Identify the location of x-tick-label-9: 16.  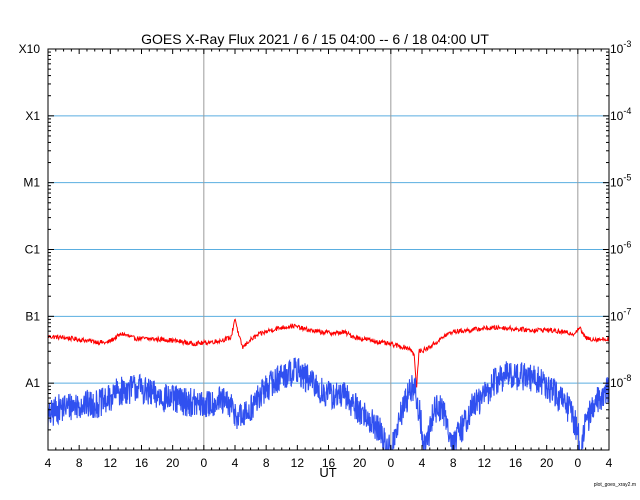
(329, 463).